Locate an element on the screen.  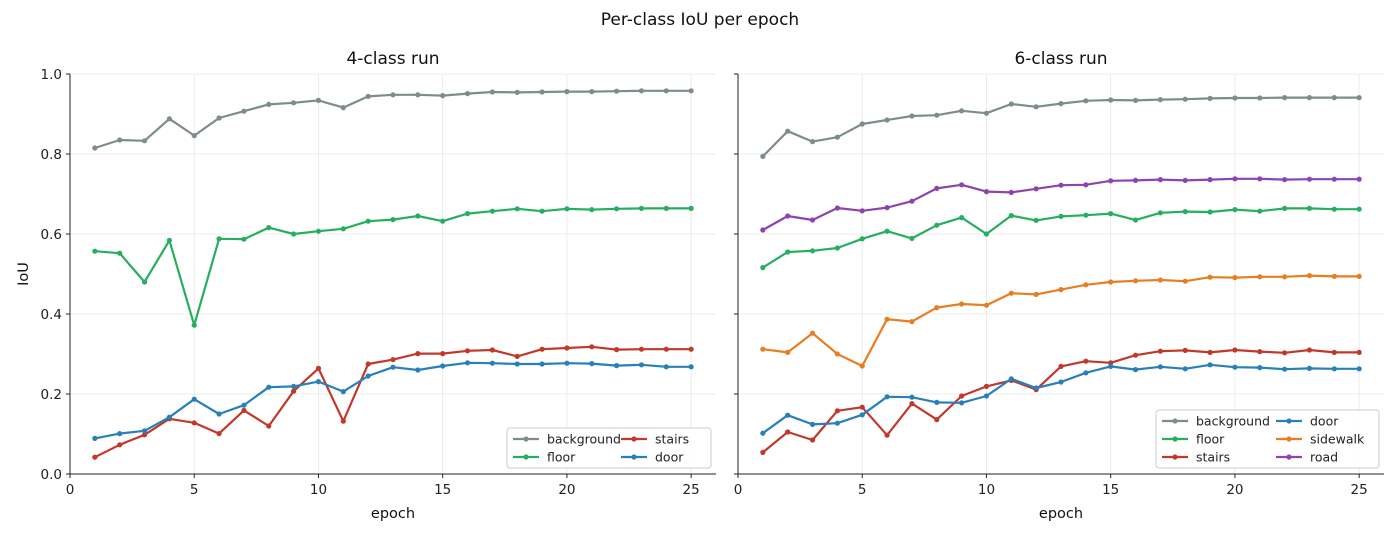
series-sidewalk is located at coordinates (1061, 321).